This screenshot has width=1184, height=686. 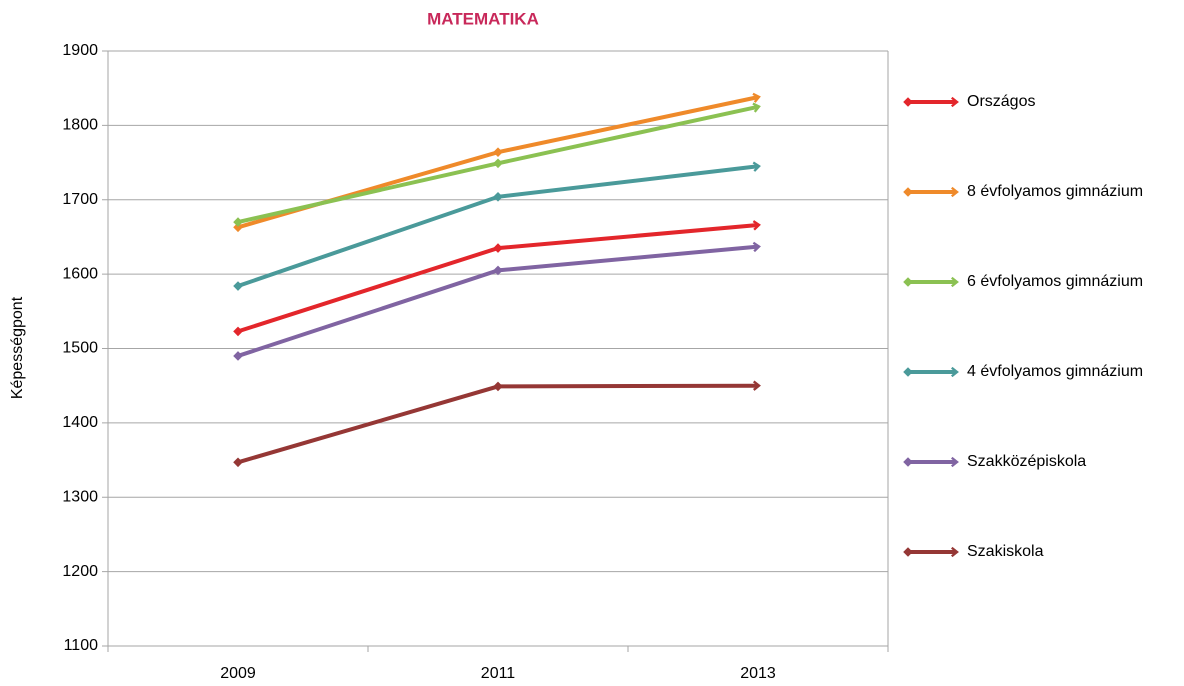 What do you see at coordinates (498, 673) in the screenshot?
I see `x-tick-label: 2011` at bounding box center [498, 673].